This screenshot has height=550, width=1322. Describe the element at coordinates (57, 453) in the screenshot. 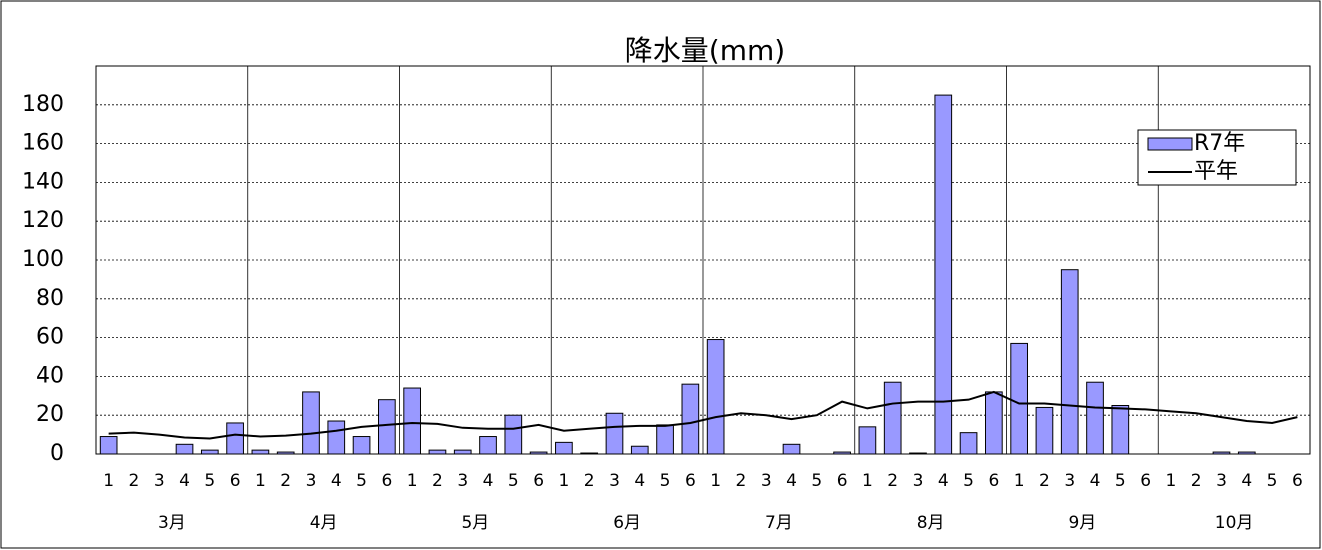

I see `y-tick-label: 0` at that location.